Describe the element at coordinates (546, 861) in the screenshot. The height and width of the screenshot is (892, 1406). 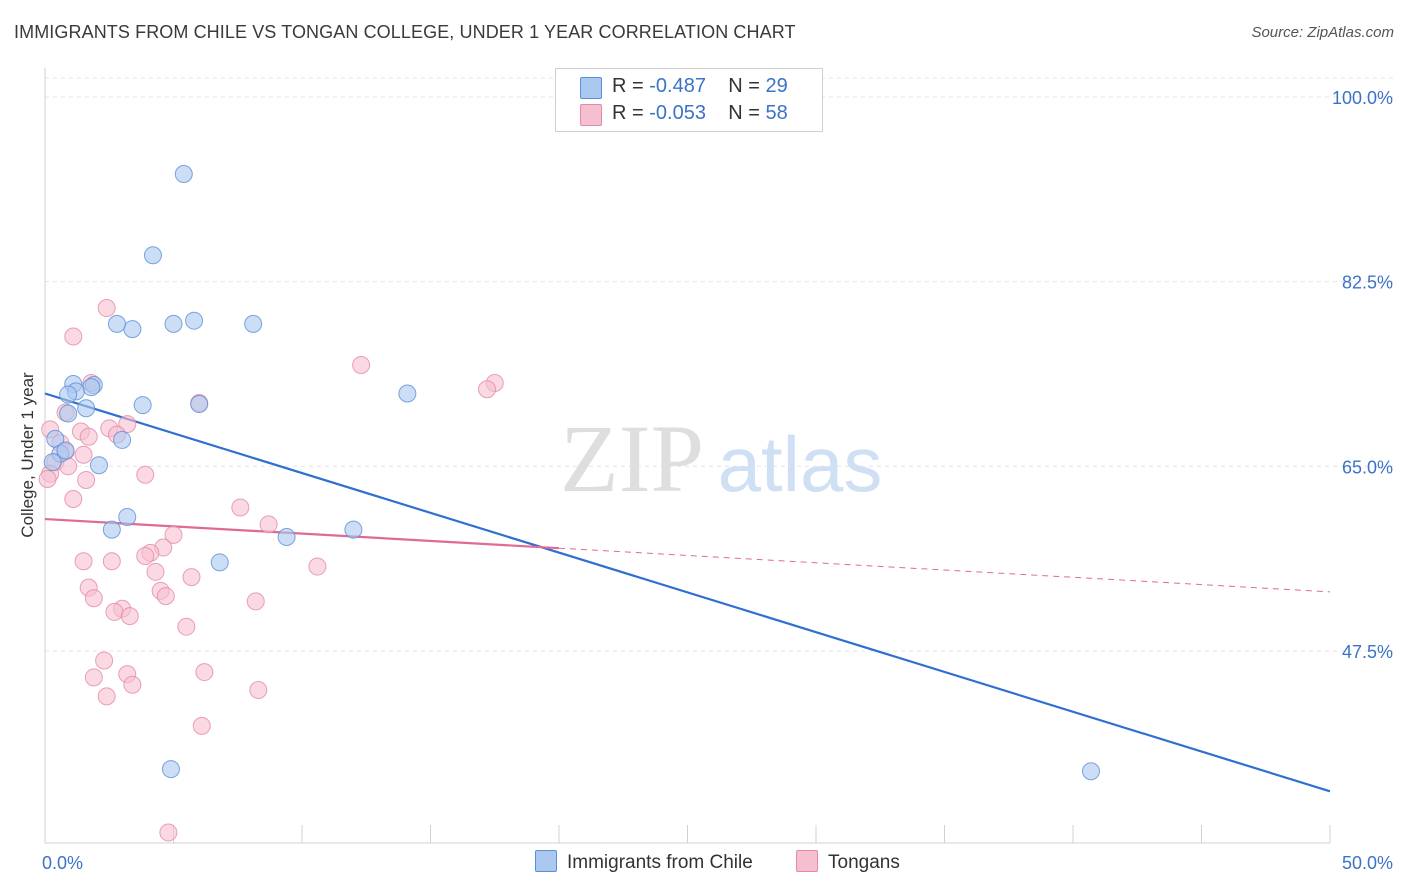
I see `bottom-legend-swatch-blue` at that location.